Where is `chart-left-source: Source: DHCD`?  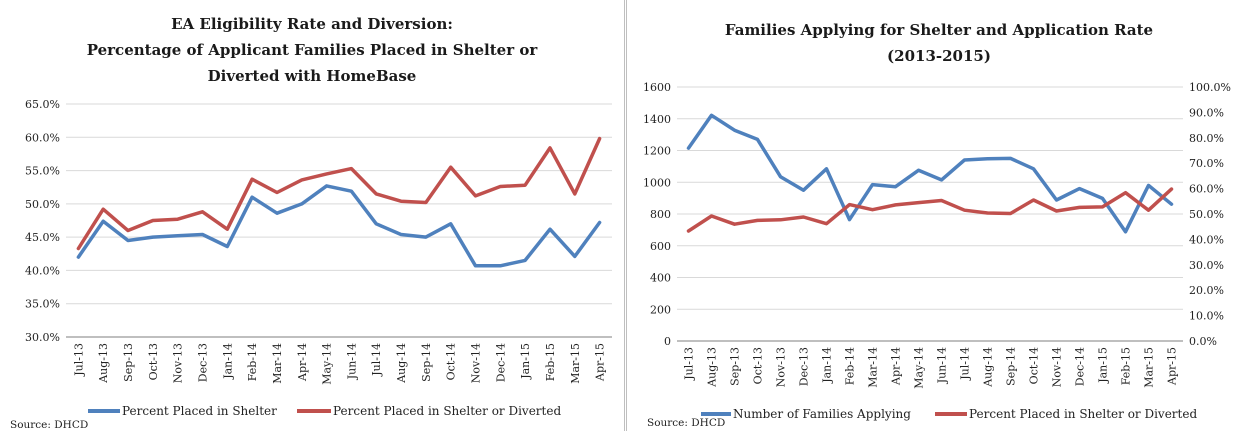 chart-left-source: Source: DHCD is located at coordinates (49, 425).